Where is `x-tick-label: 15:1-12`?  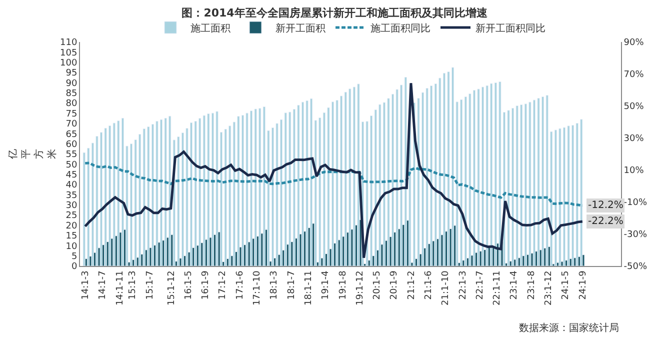 x-tick-label: 15:1-12 is located at coordinates (171, 288).